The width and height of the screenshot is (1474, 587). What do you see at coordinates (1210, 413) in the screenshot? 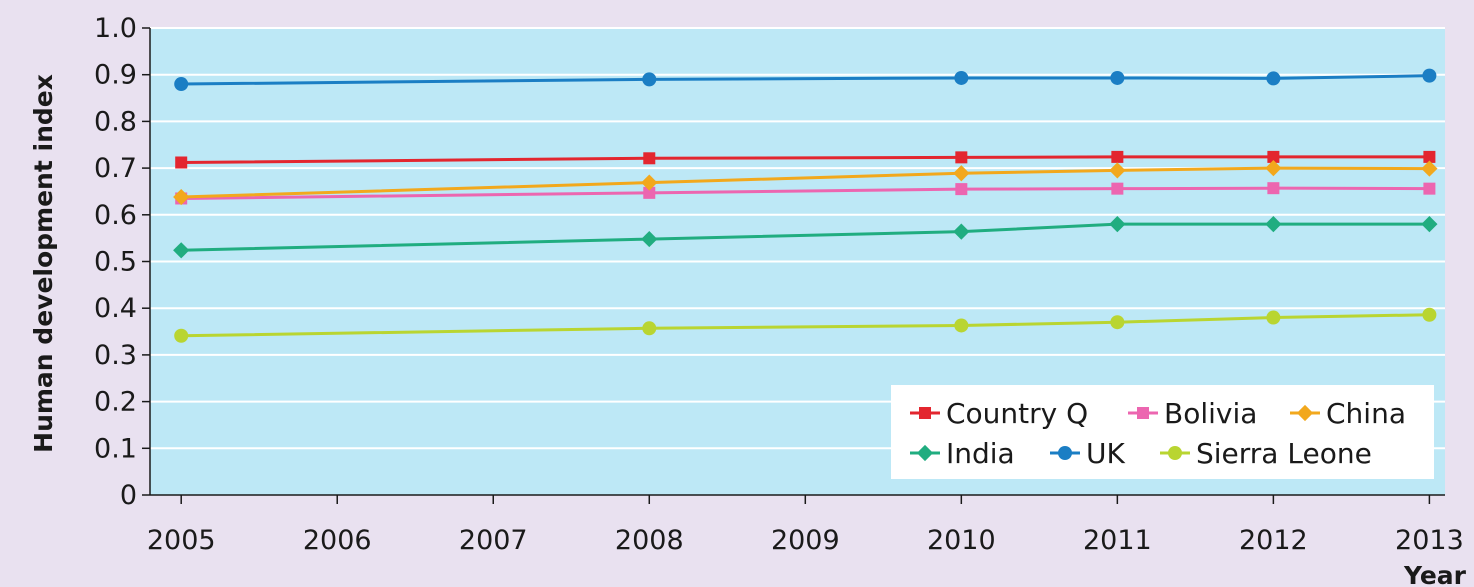
I see `legend-label: Bolivia` at bounding box center [1210, 413].